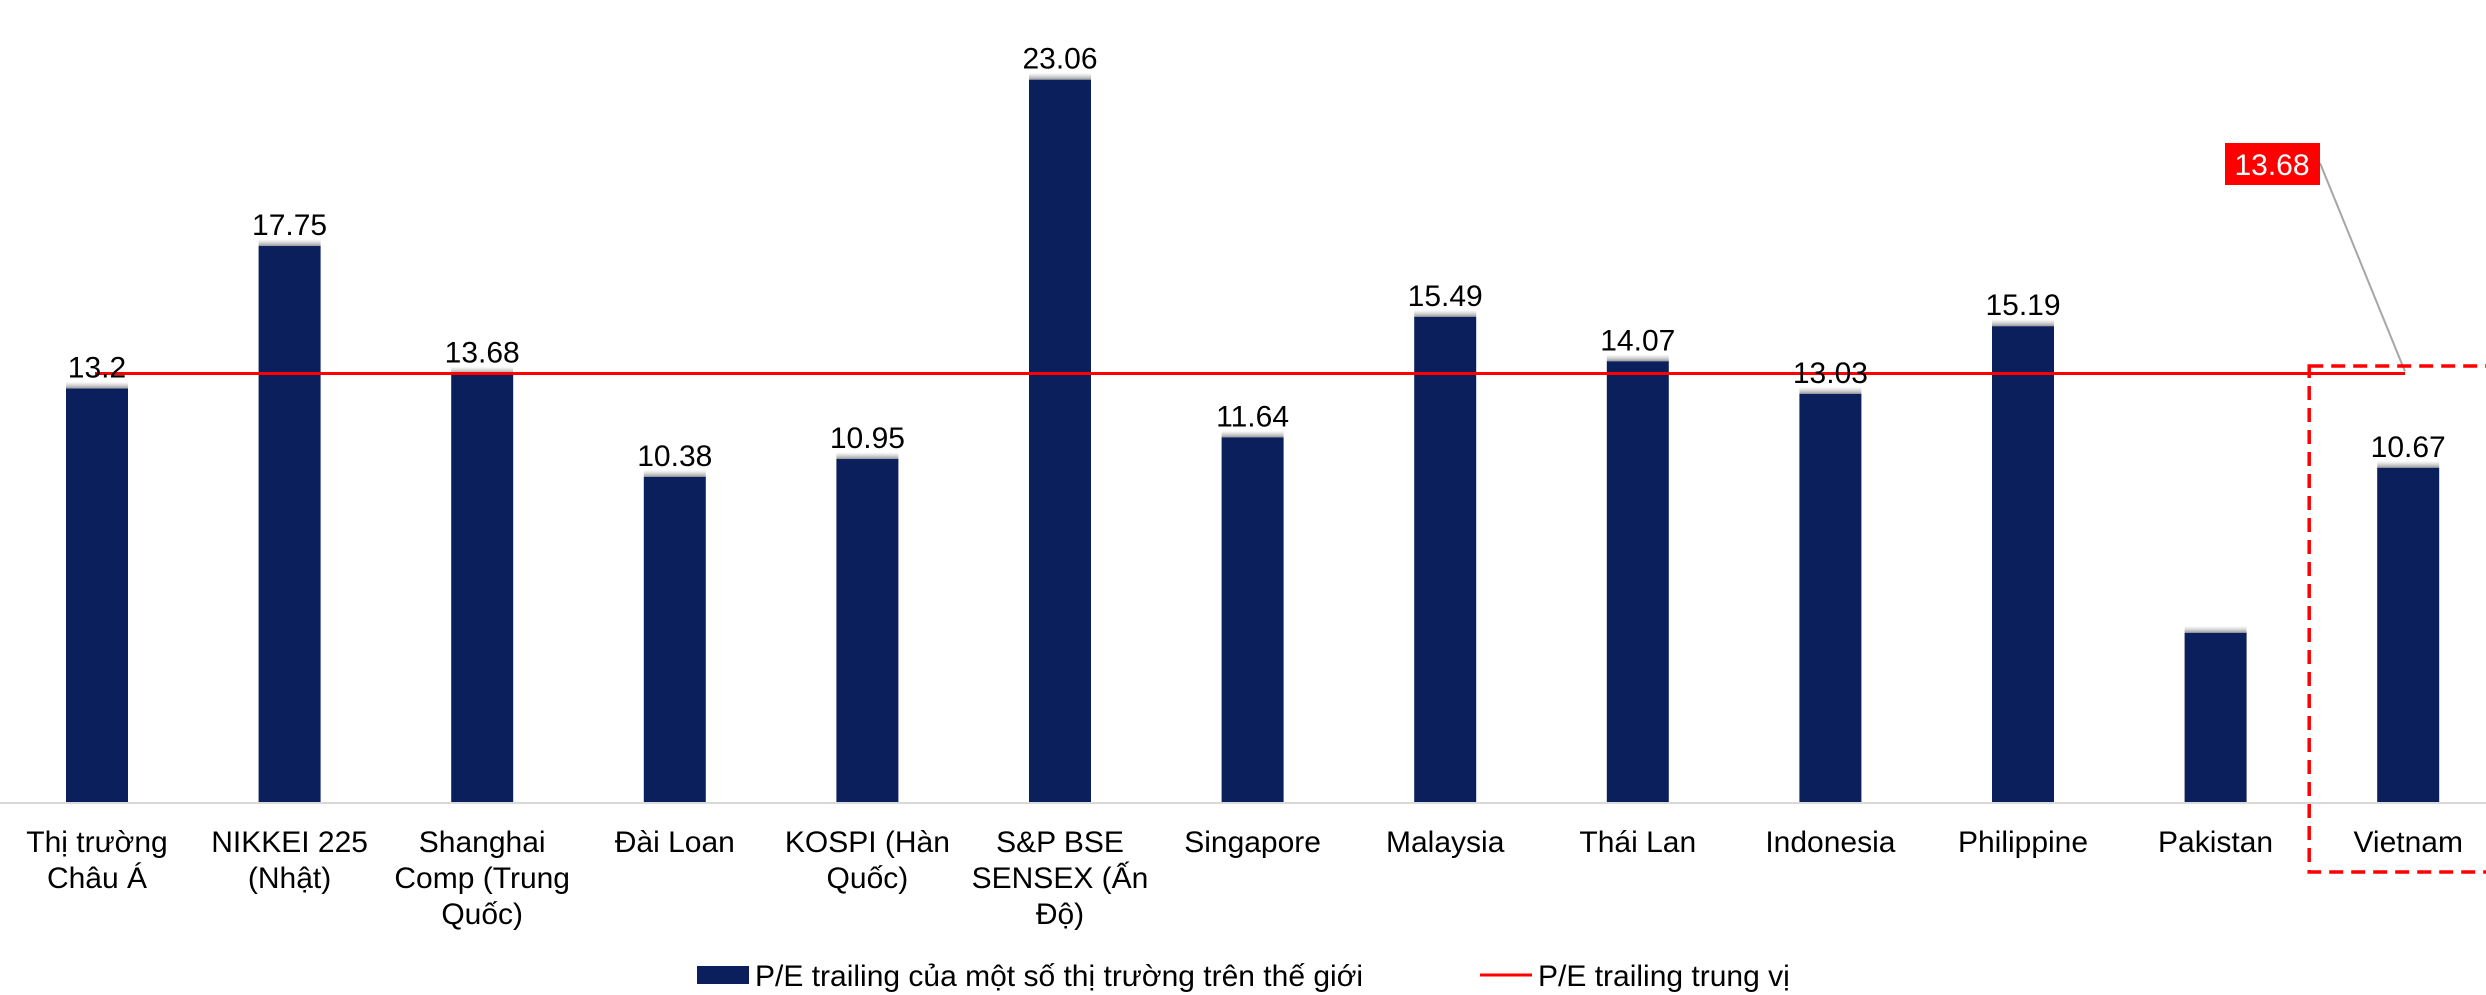  Describe the element at coordinates (482, 878) in the screenshot. I see `category-label-2: Shanghai Comp (Trung Quốc)` at that location.